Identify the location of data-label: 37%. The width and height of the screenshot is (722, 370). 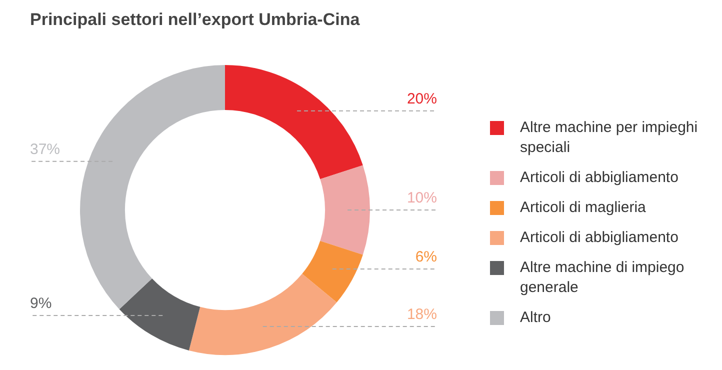
(45, 149).